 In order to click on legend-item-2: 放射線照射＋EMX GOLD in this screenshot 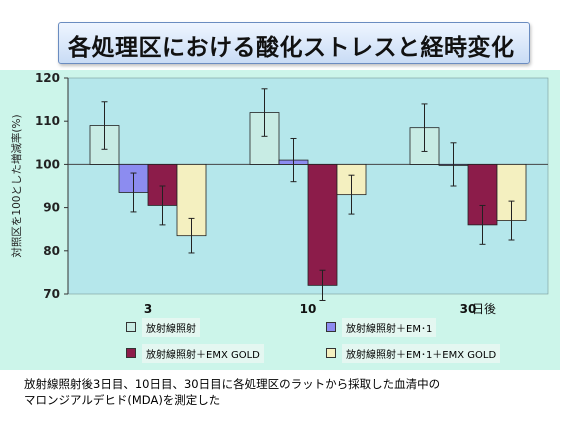, I will do `click(195, 353)`.